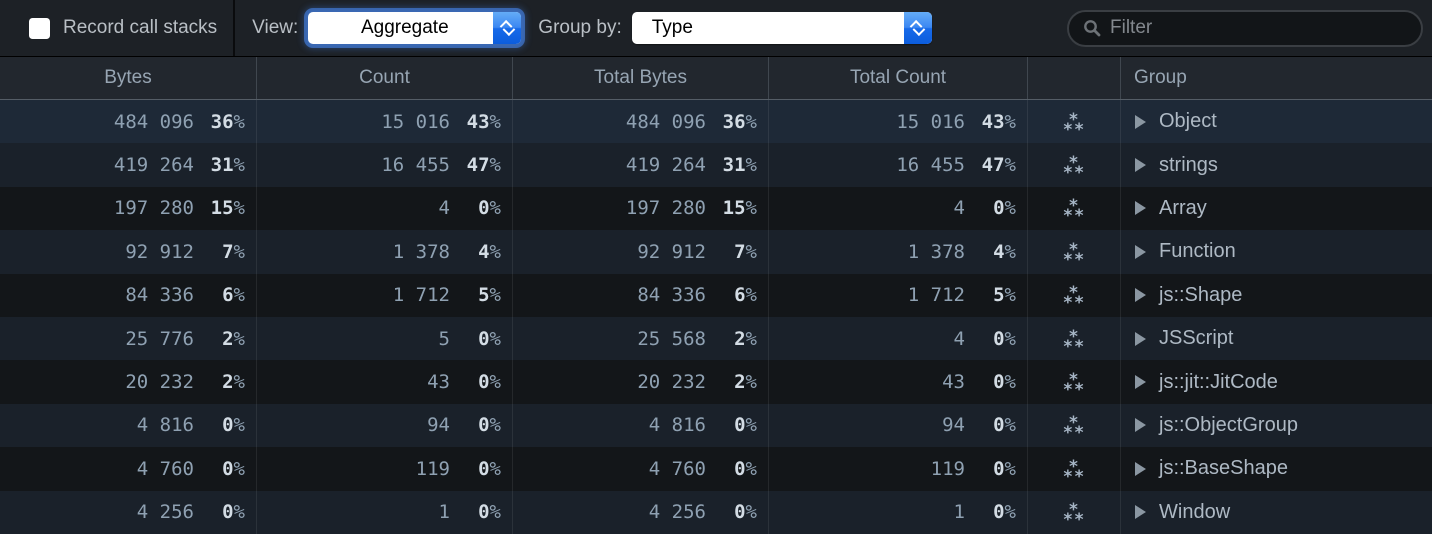 This screenshot has height=534, width=1432. I want to click on count-cell: 4 0%, so click(385, 208).